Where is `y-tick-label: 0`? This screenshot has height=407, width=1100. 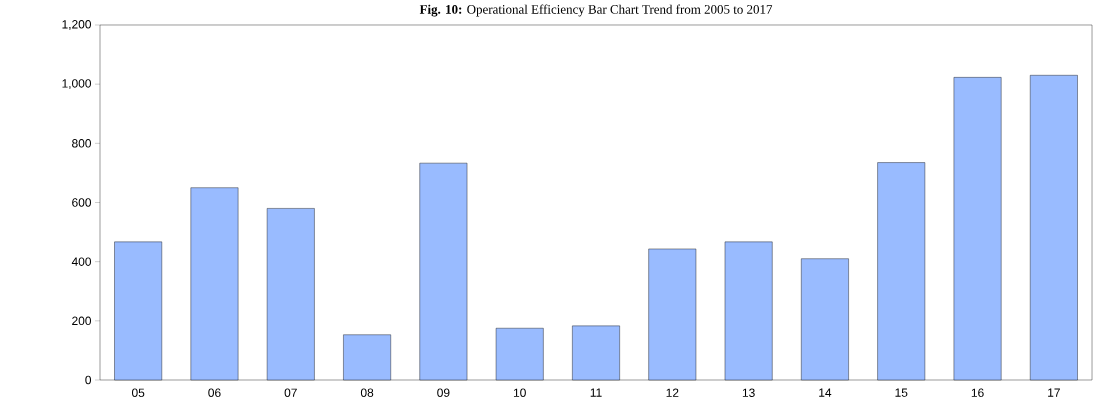
y-tick-label: 0 is located at coordinates (88, 380).